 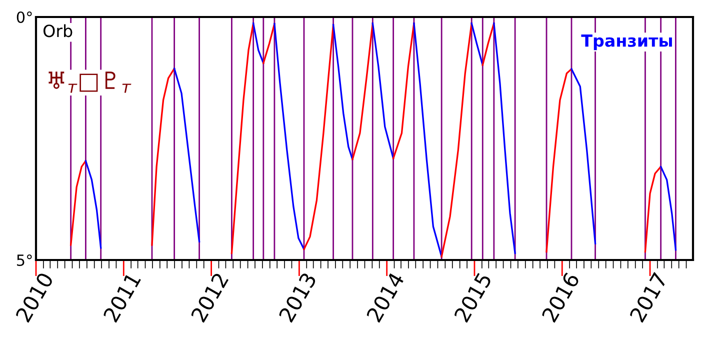 I want to click on y-tick-label: 0°, so click(x=24, y=17).